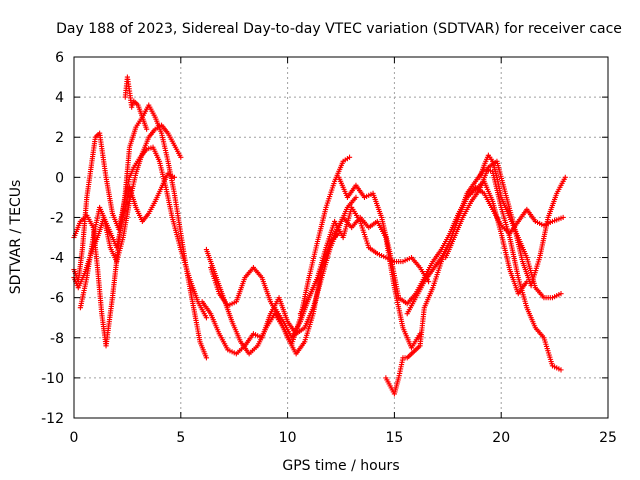 The image size is (640, 480). I want to click on y-tick-label: 6, so click(59, 58).